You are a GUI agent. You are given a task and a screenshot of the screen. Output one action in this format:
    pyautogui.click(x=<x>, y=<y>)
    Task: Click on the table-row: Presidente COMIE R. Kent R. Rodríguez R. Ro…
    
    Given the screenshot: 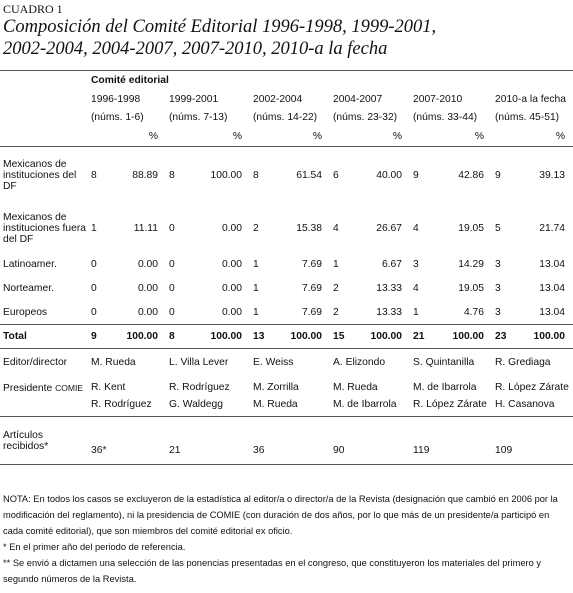 What is the action you would take?
    pyautogui.click(x=286, y=396)
    